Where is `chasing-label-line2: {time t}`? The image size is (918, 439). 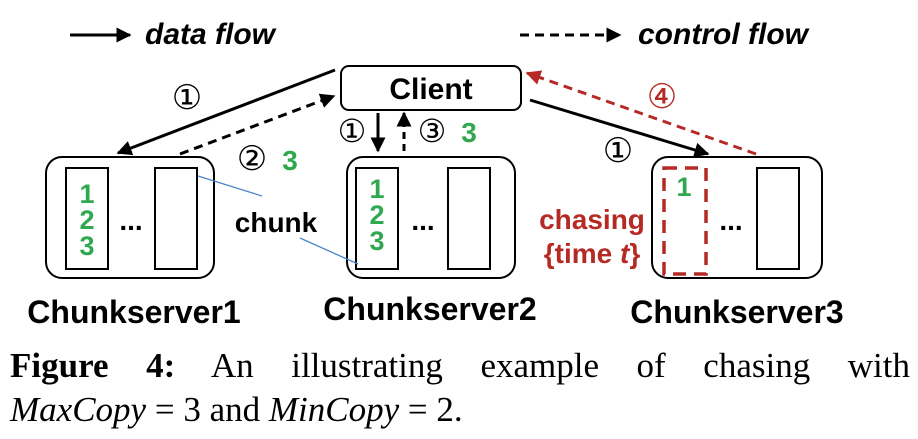 chasing-label-line2: {time t} is located at coordinates (592, 253).